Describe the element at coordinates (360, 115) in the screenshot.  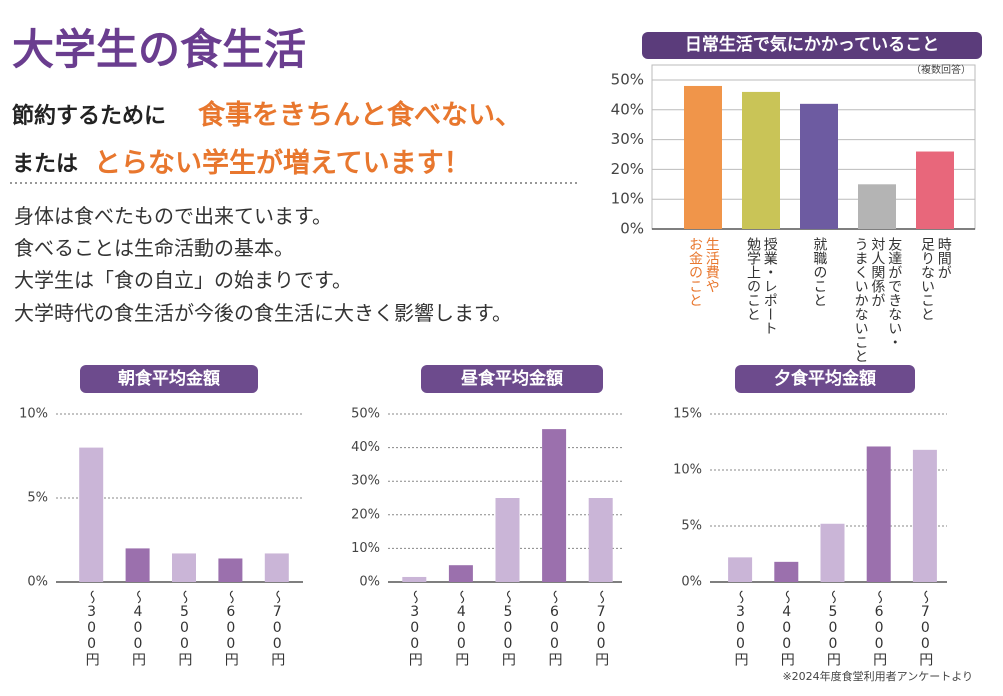
I see `lead-emphasis: 食事をきちんと食べない、` at that location.